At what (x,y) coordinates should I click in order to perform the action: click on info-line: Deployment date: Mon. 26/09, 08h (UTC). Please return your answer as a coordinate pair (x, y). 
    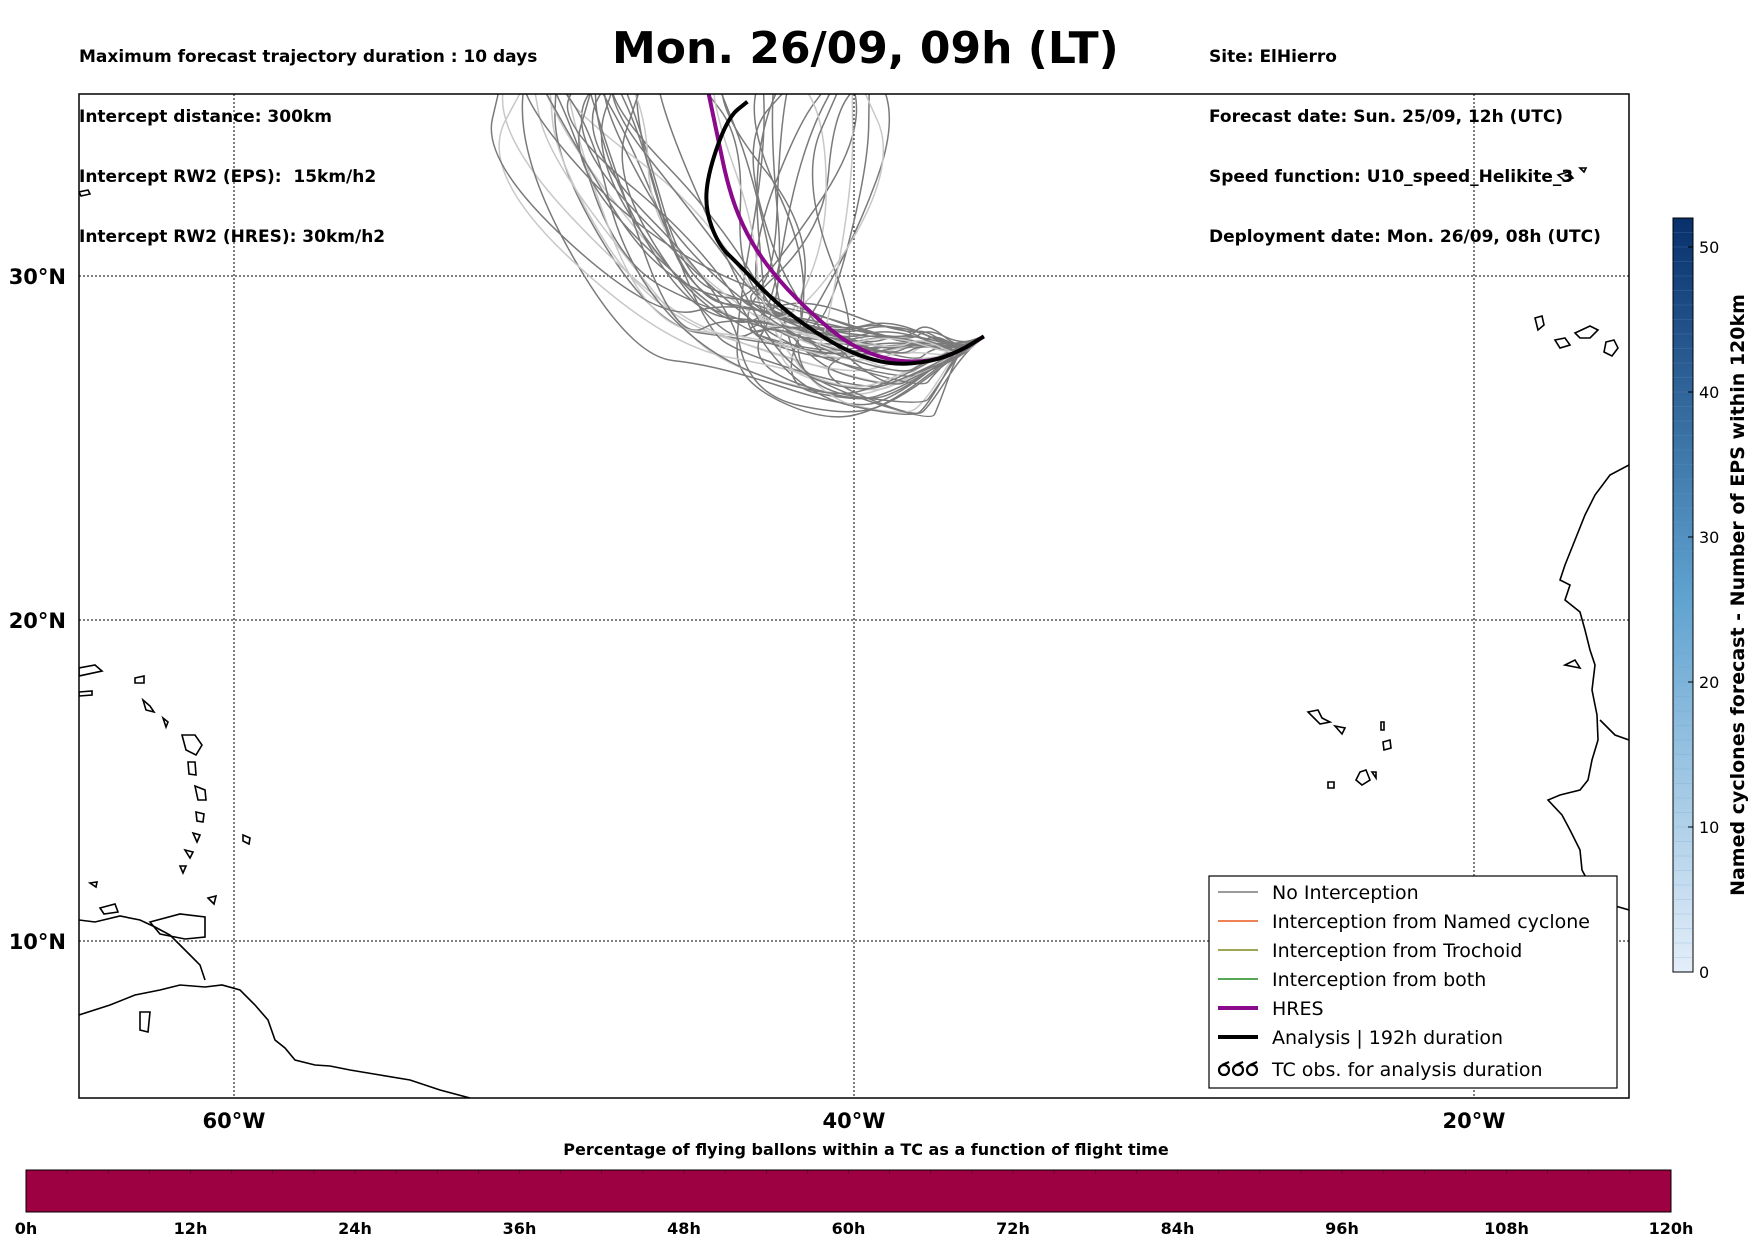
    Looking at the image, I should click on (1405, 237).